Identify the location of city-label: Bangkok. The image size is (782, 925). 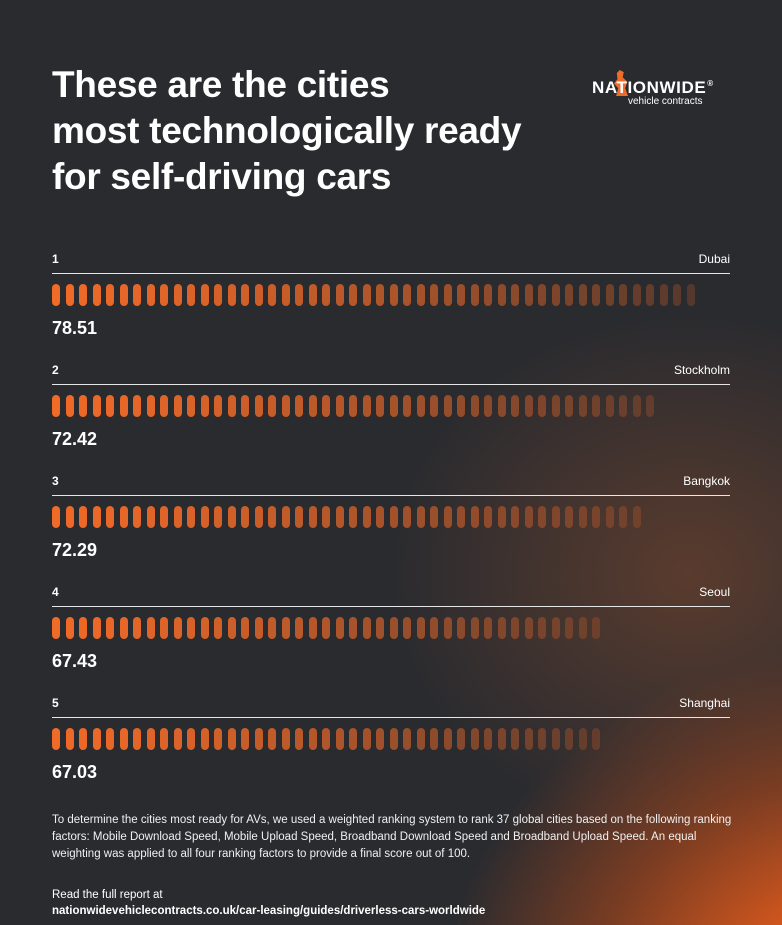
(706, 481).